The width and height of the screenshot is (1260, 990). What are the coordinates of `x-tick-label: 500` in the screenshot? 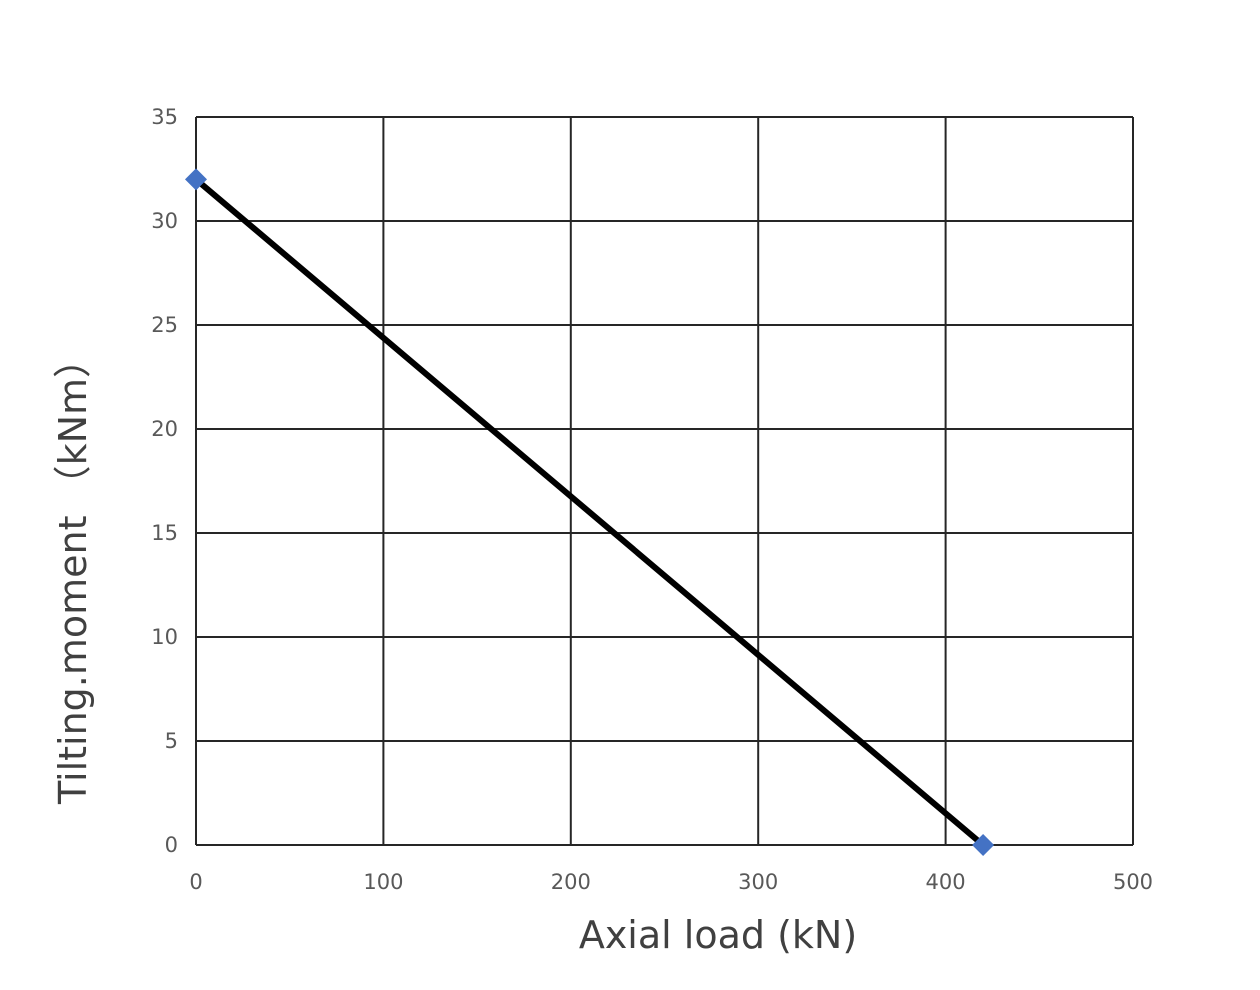 It's located at (1133, 882).